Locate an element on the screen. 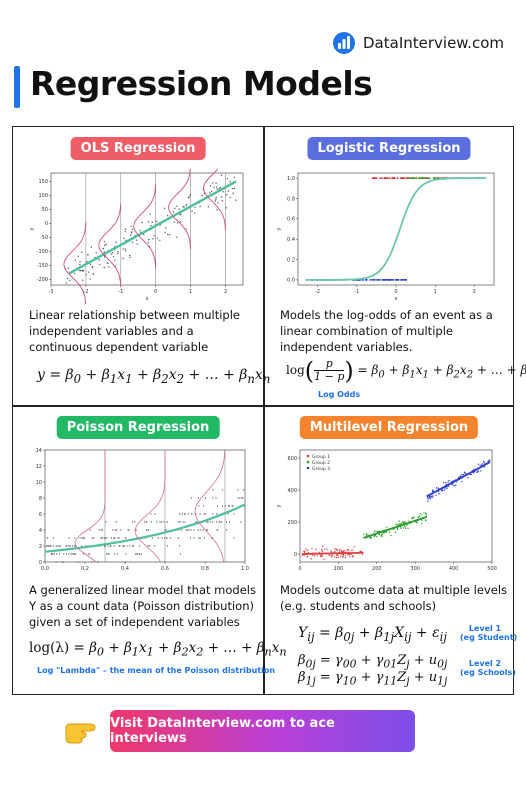 This screenshot has height=789, width=526. x-tick-label: 0.8 is located at coordinates (205, 569).